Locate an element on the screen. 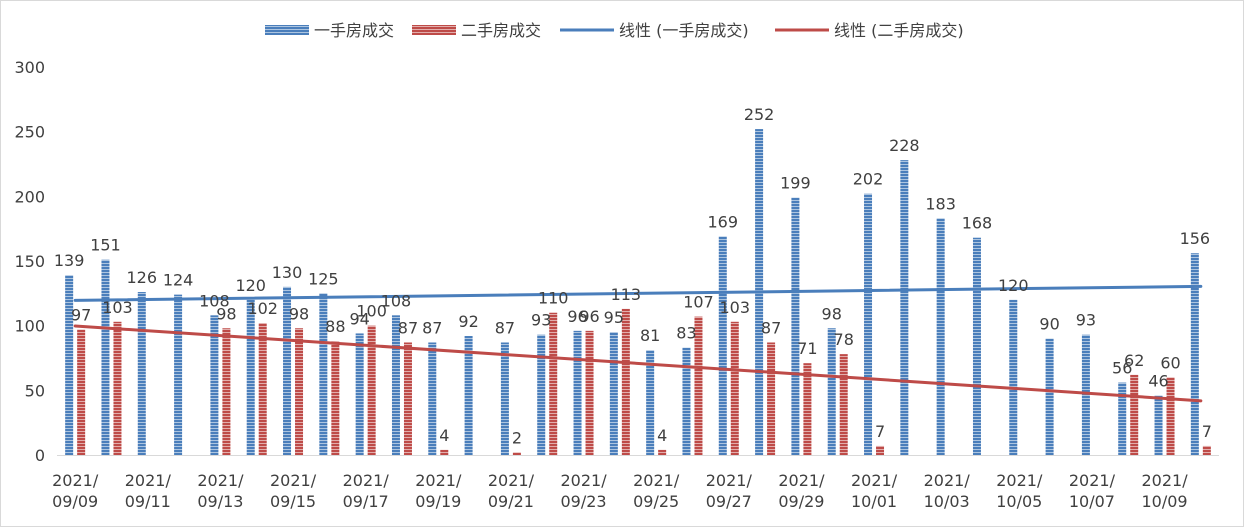 This screenshot has height=529, width=1246. y-tick-label: 250 is located at coordinates (29, 132).